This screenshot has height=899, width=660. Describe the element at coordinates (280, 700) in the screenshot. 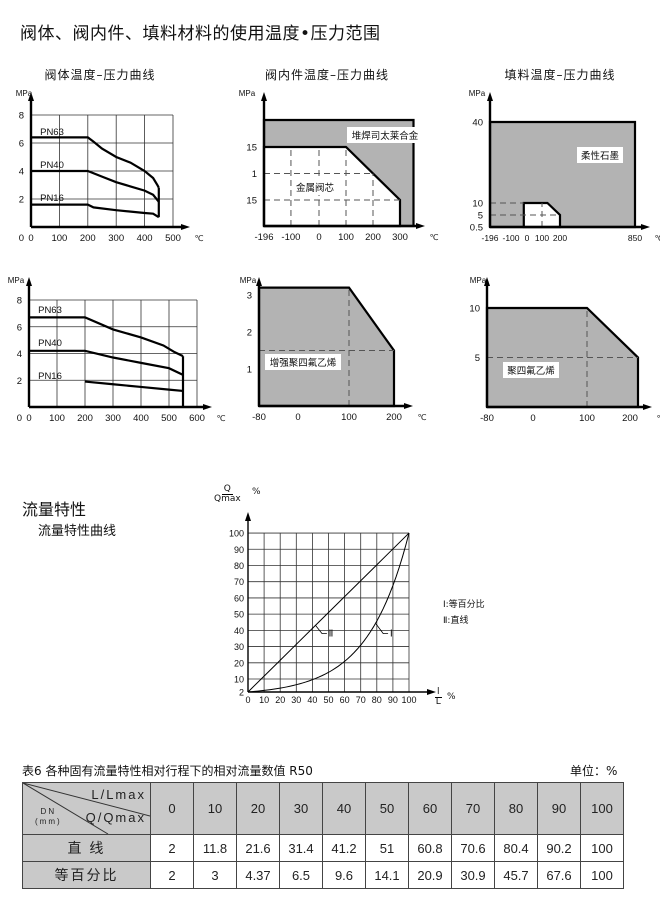

I see `x-tick-label: 20` at that location.